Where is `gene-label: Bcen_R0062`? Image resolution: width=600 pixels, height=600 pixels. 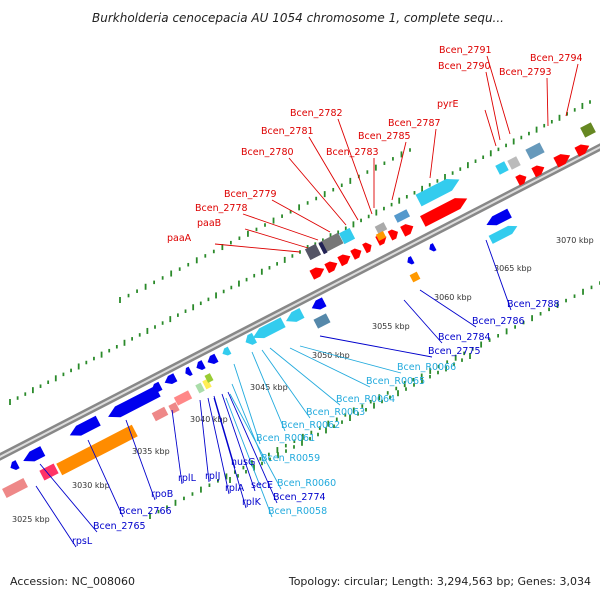 gene-label: Bcen_R0062 is located at coordinates (310, 425).